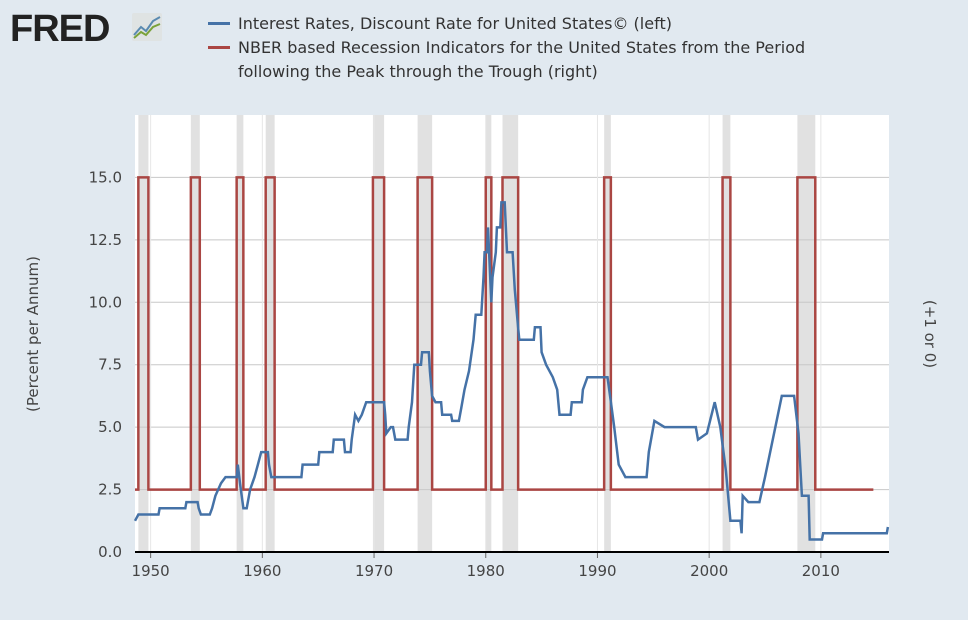  I want to click on y-tick-label: 5.0, so click(110, 427).